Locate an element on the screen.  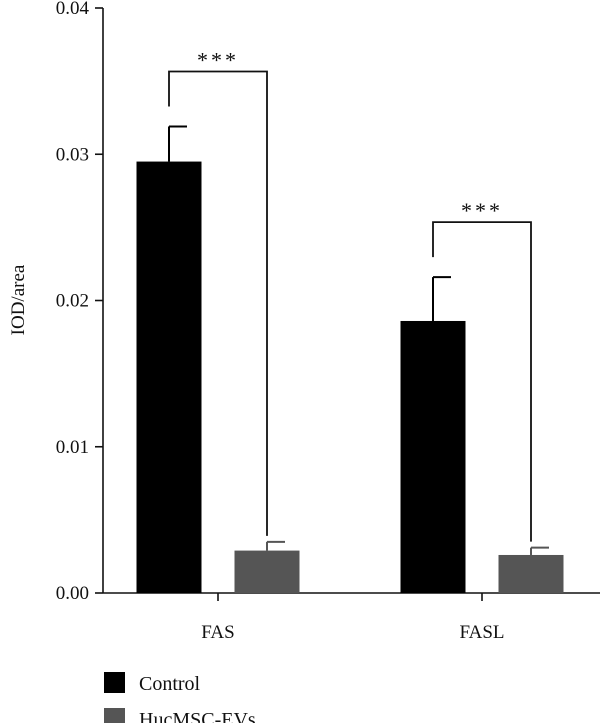
bar-control-fas is located at coordinates (169, 377).